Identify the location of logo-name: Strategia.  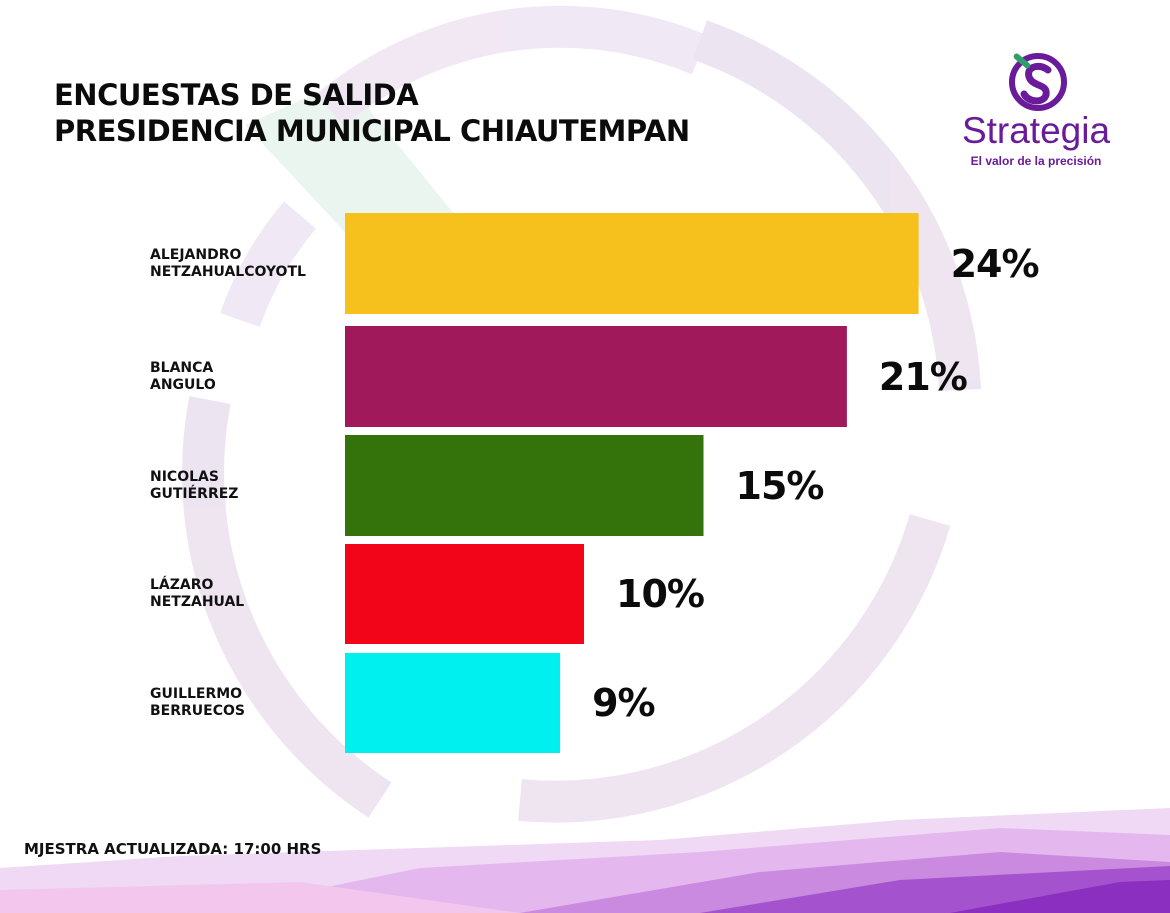
(1036, 130).